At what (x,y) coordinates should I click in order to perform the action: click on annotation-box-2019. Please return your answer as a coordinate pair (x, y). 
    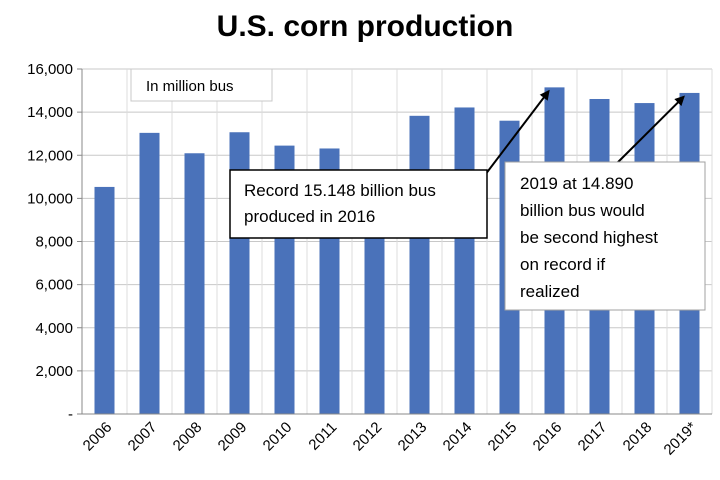
    Looking at the image, I should click on (605, 236).